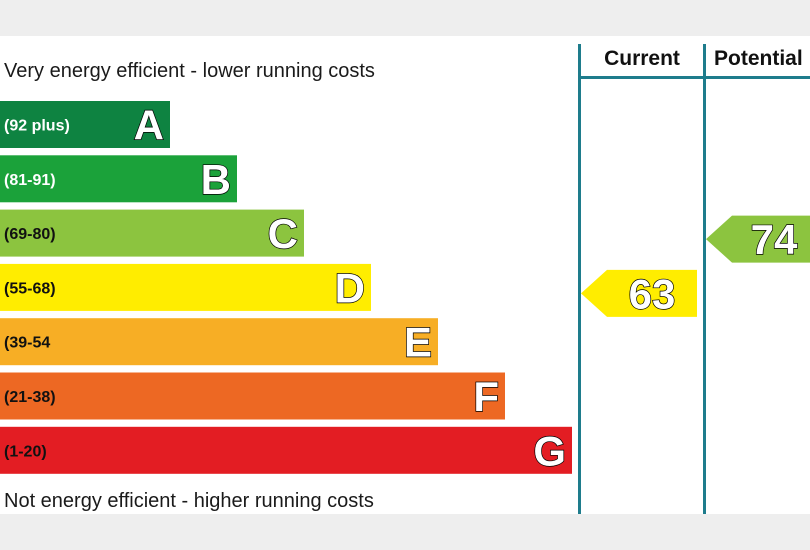  I want to click on current-rating-value: 63, so click(652, 293).